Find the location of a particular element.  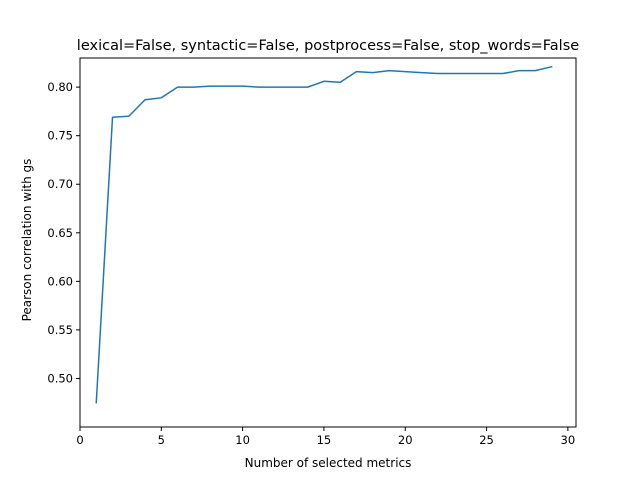

y-tick-label: 0.75 is located at coordinates (60, 136).